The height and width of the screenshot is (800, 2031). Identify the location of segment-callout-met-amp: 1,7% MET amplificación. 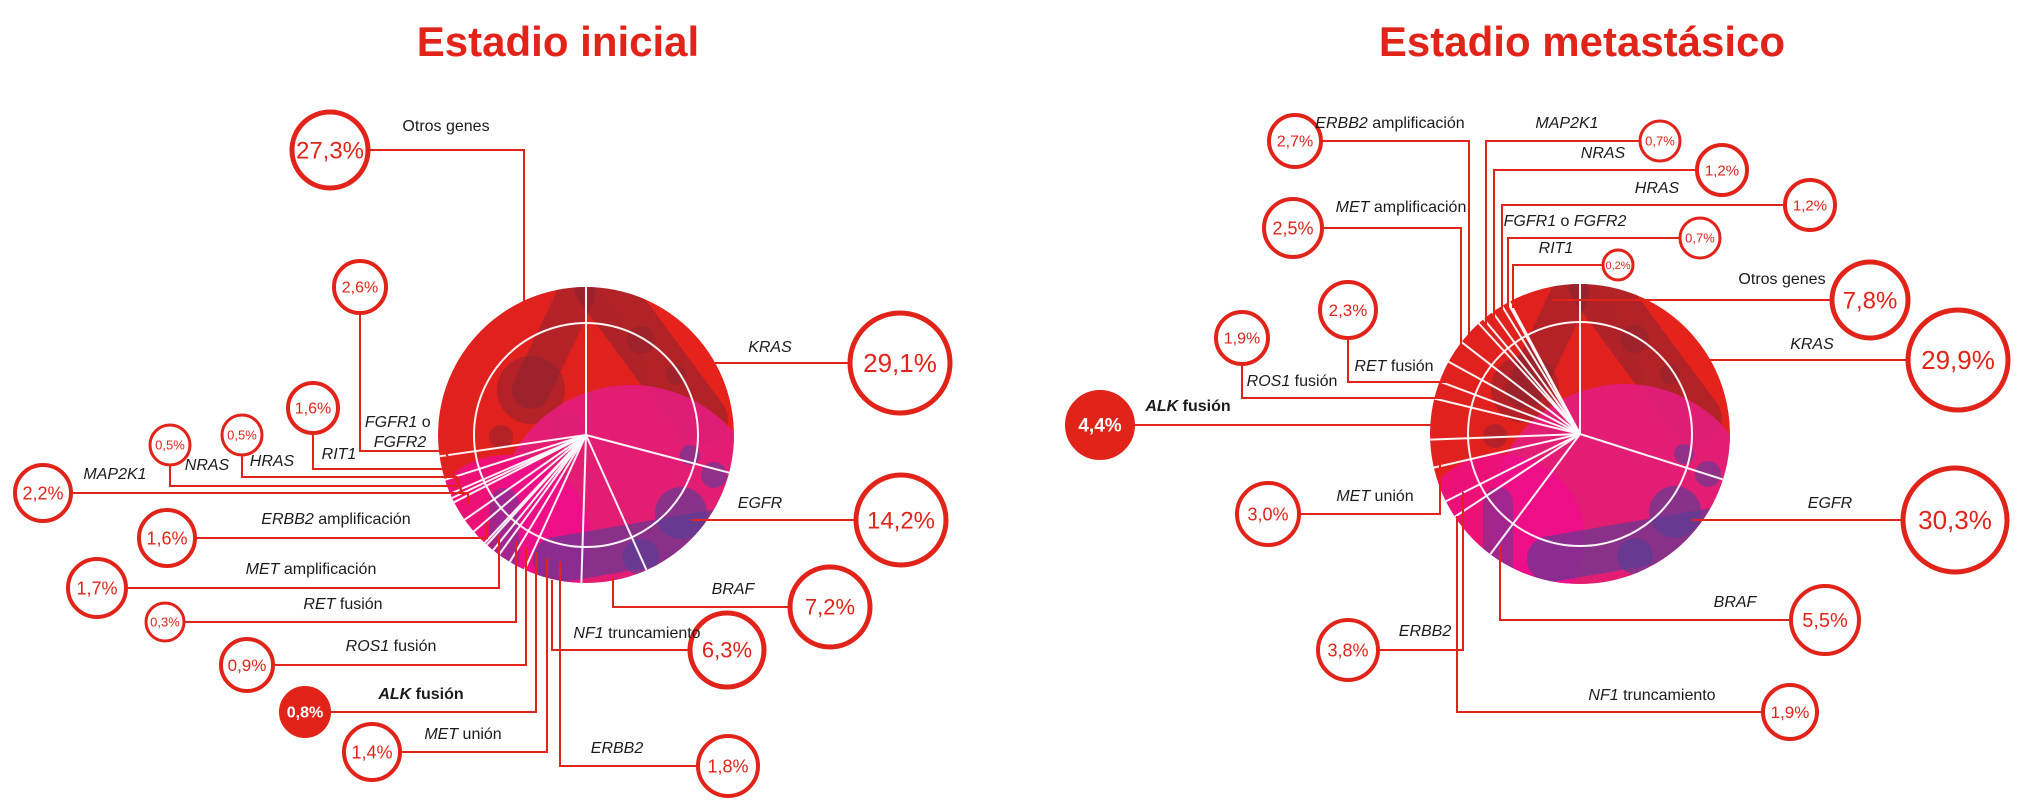
(283, 577).